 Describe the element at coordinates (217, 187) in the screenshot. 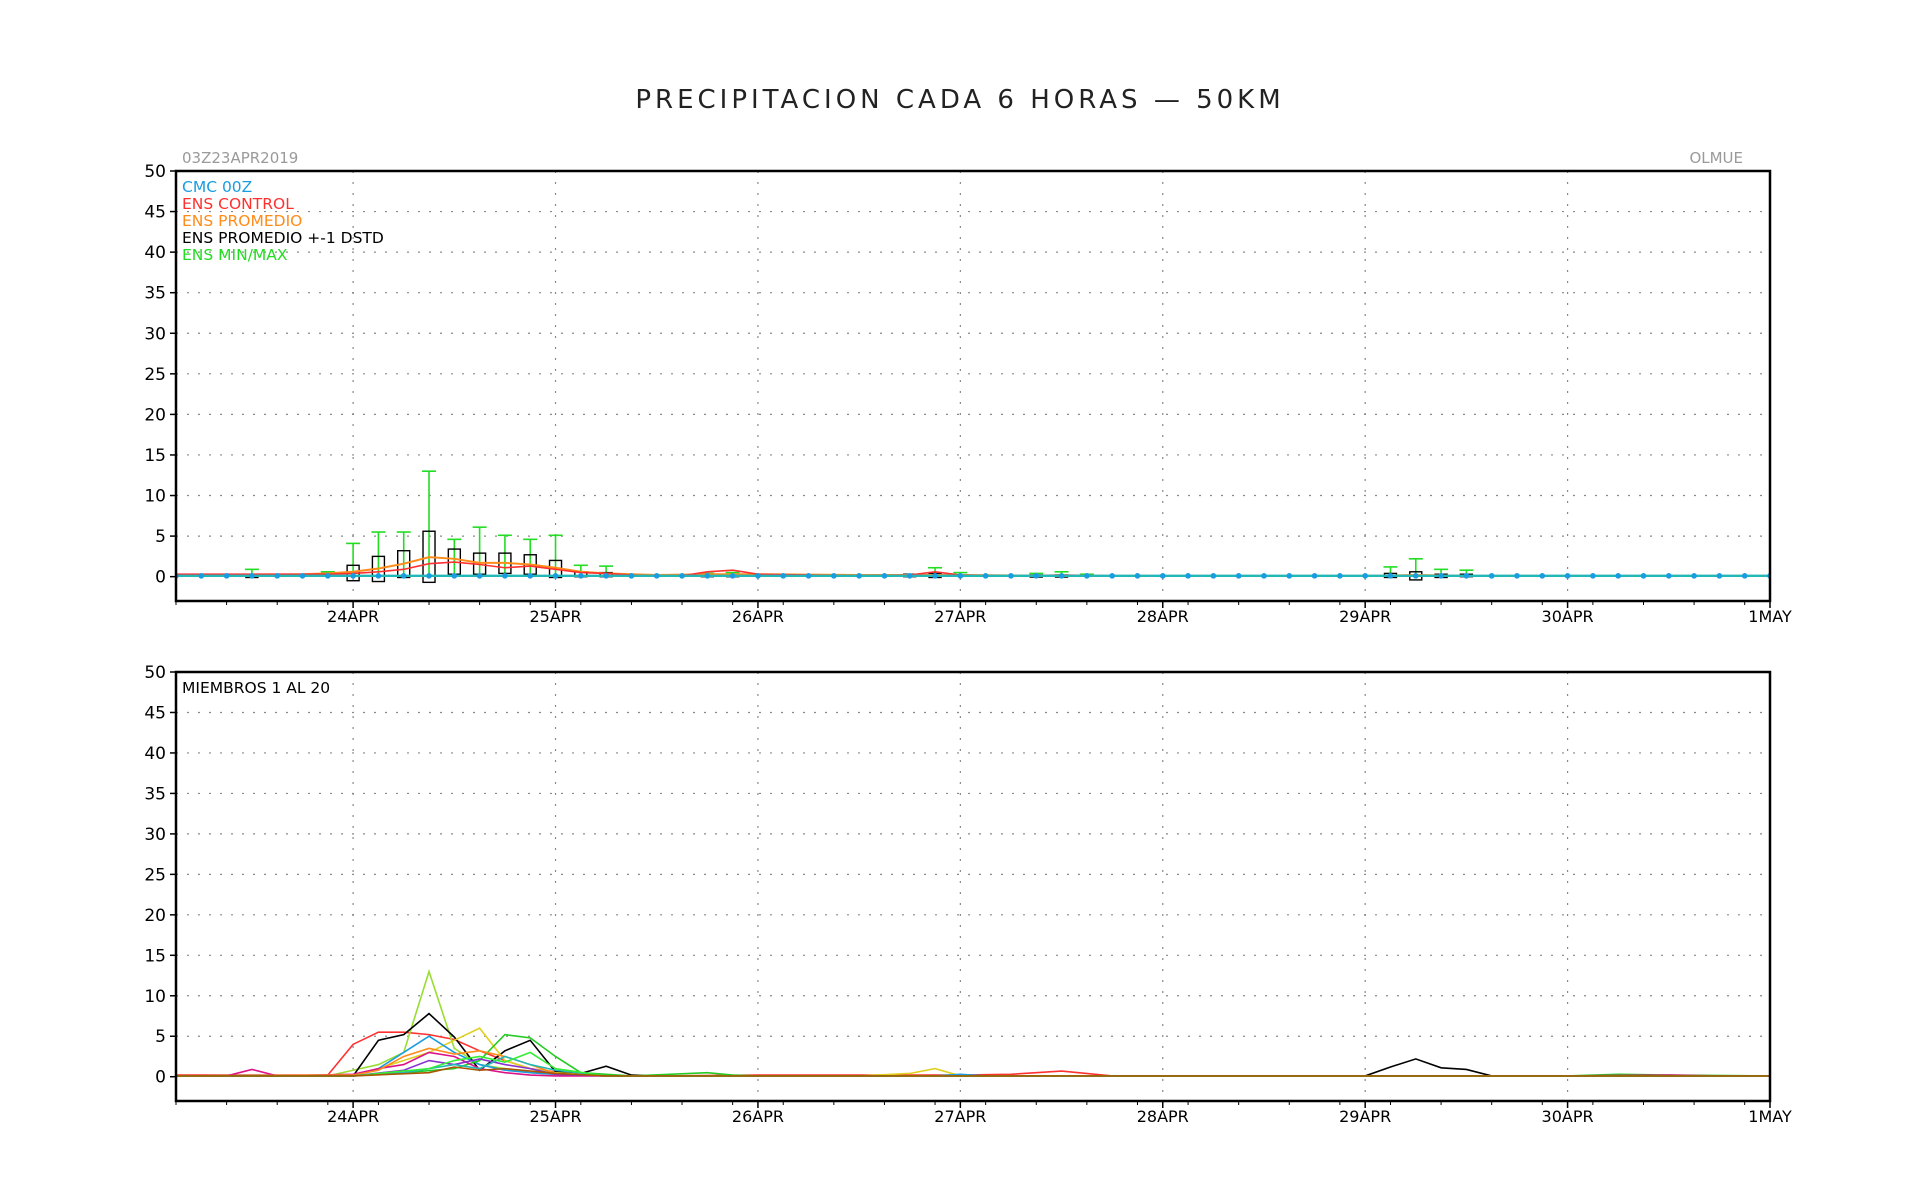

I see `legend-entry: CMC 00Z` at that location.